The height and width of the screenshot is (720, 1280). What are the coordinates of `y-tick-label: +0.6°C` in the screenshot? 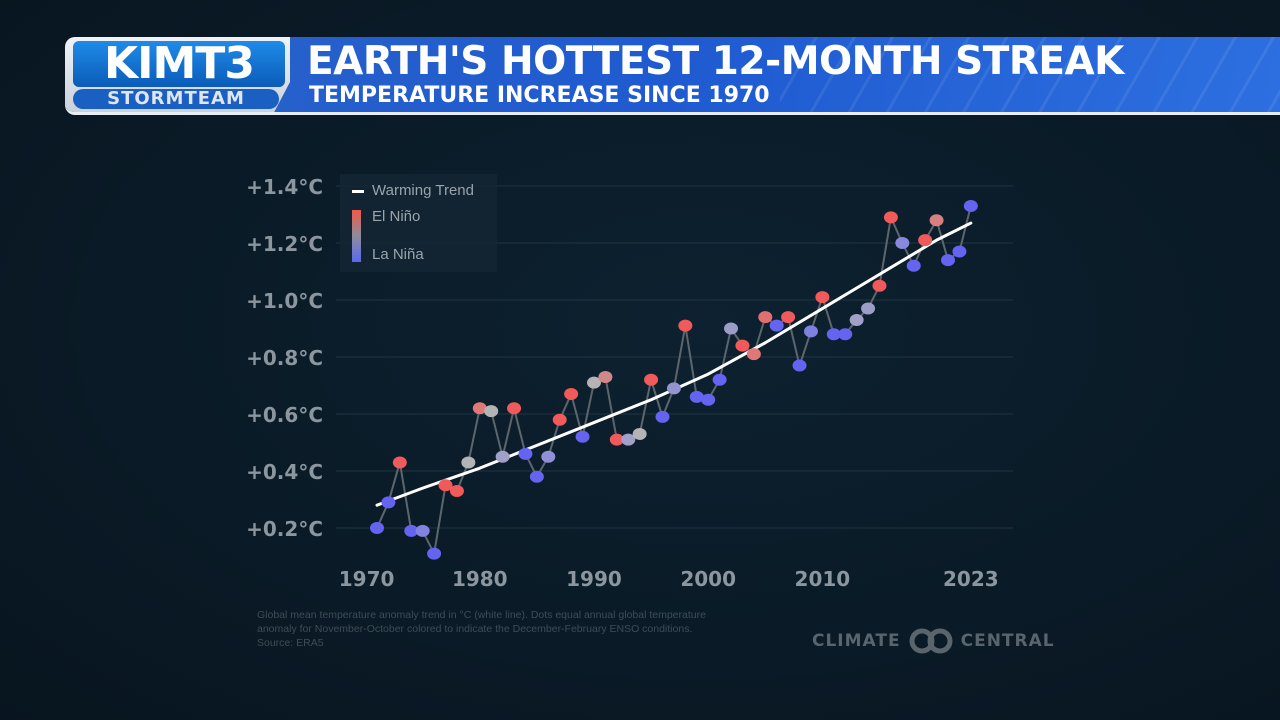 It's located at (284, 415).